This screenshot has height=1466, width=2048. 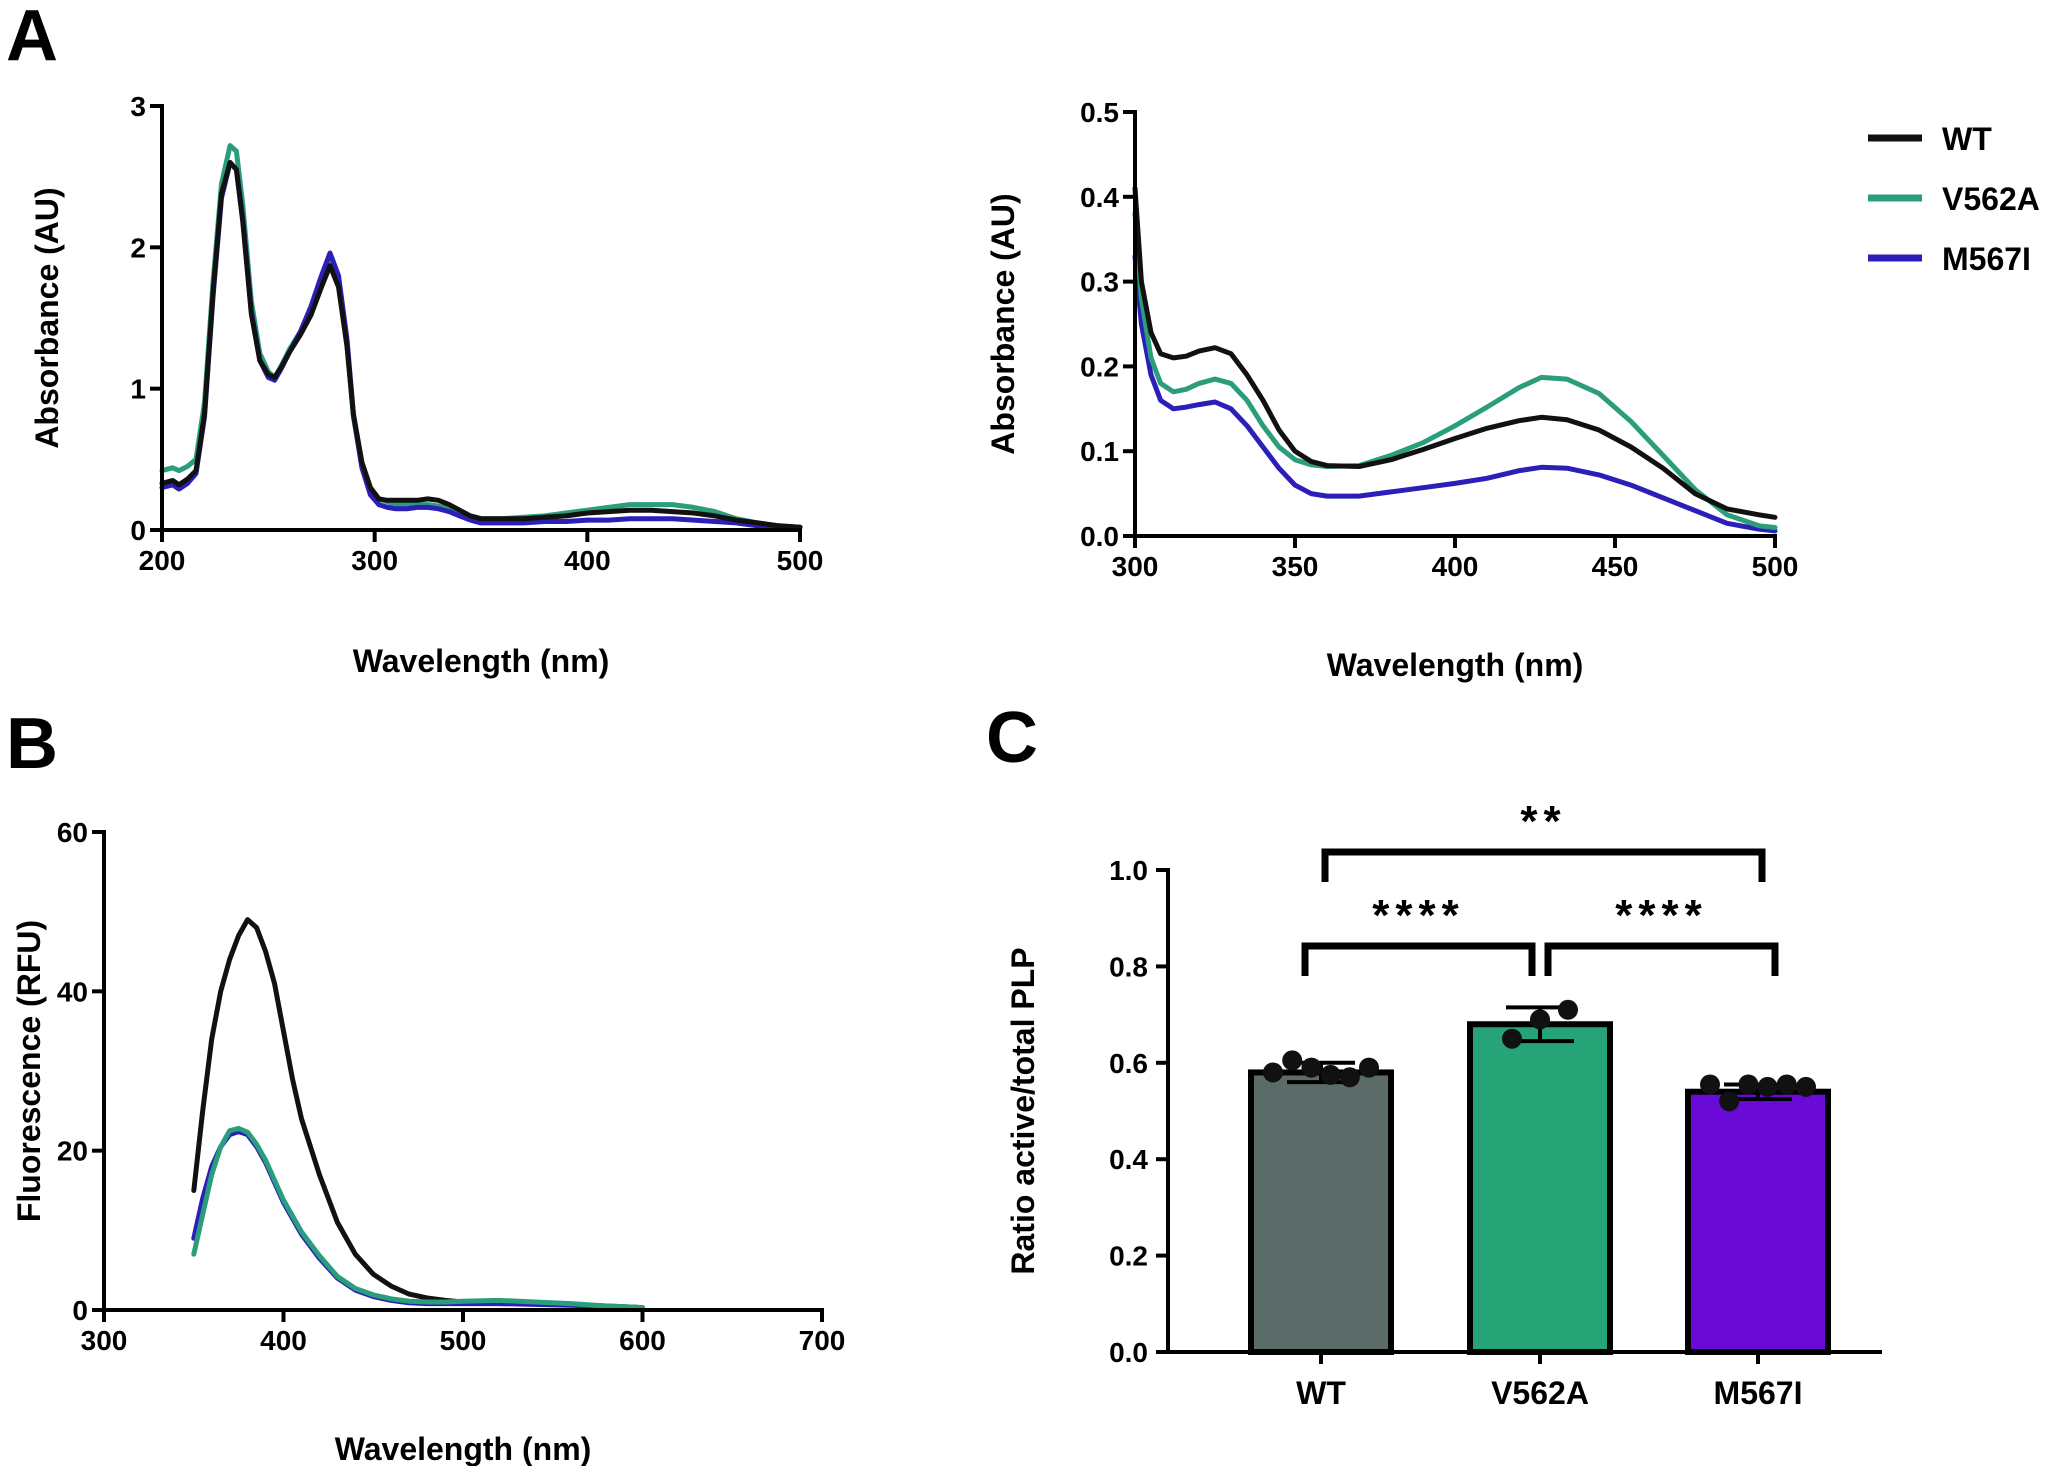 I want to click on panel-label-b: B, so click(x=32, y=744).